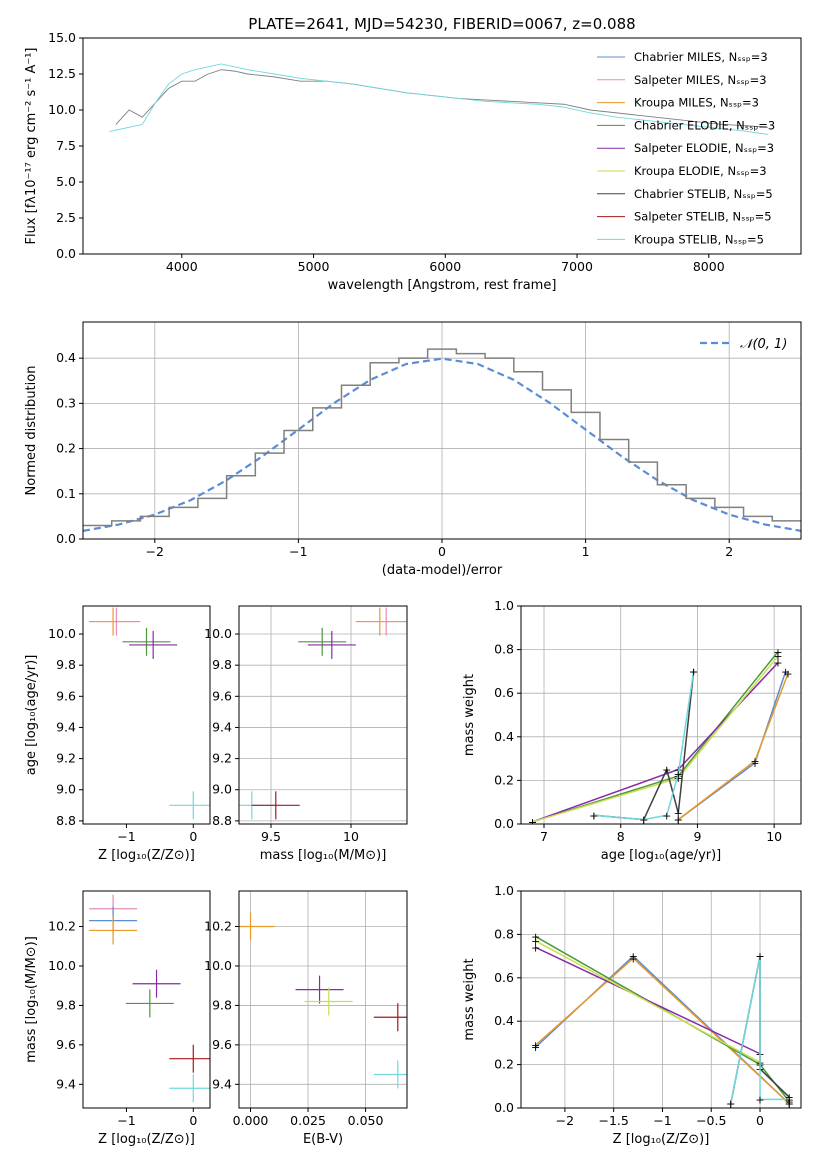  I want to click on x-tick-label: −0.5, so click(711, 1120).